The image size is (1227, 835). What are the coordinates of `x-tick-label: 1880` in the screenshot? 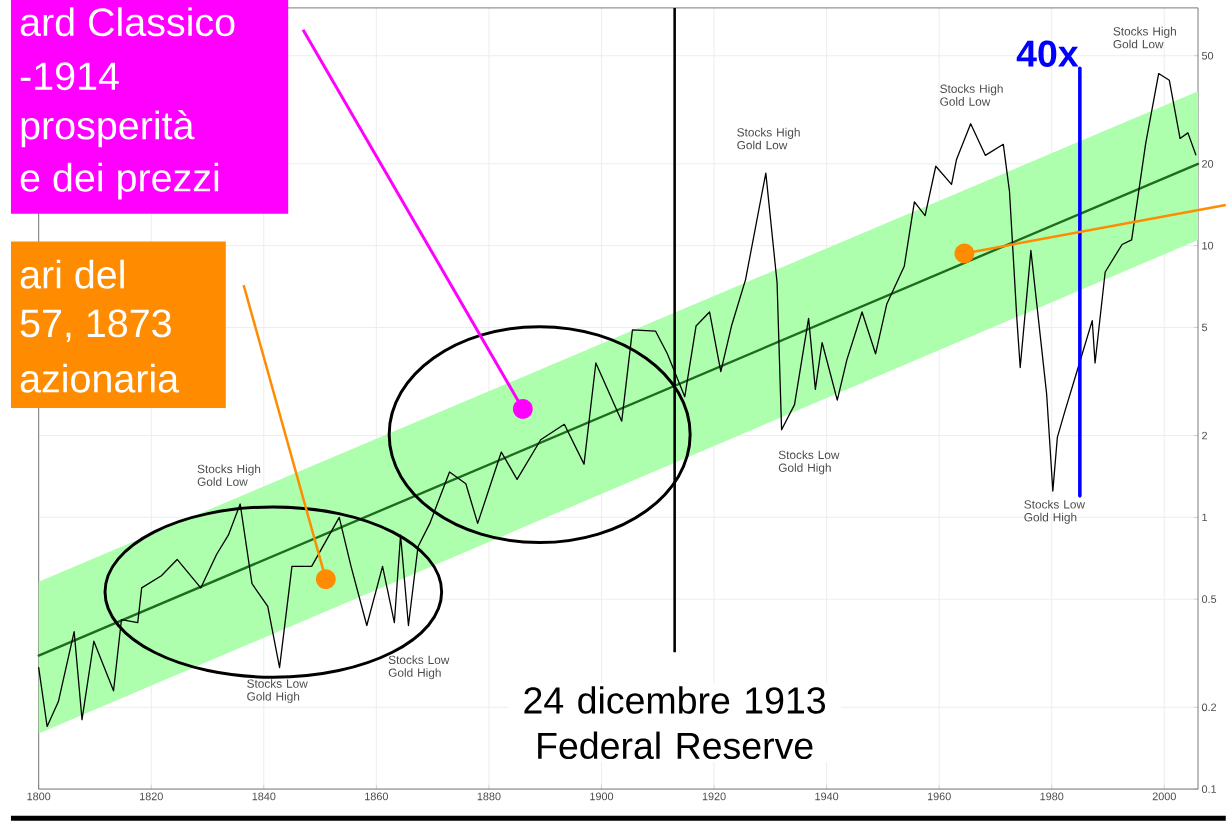 It's located at (489, 796).